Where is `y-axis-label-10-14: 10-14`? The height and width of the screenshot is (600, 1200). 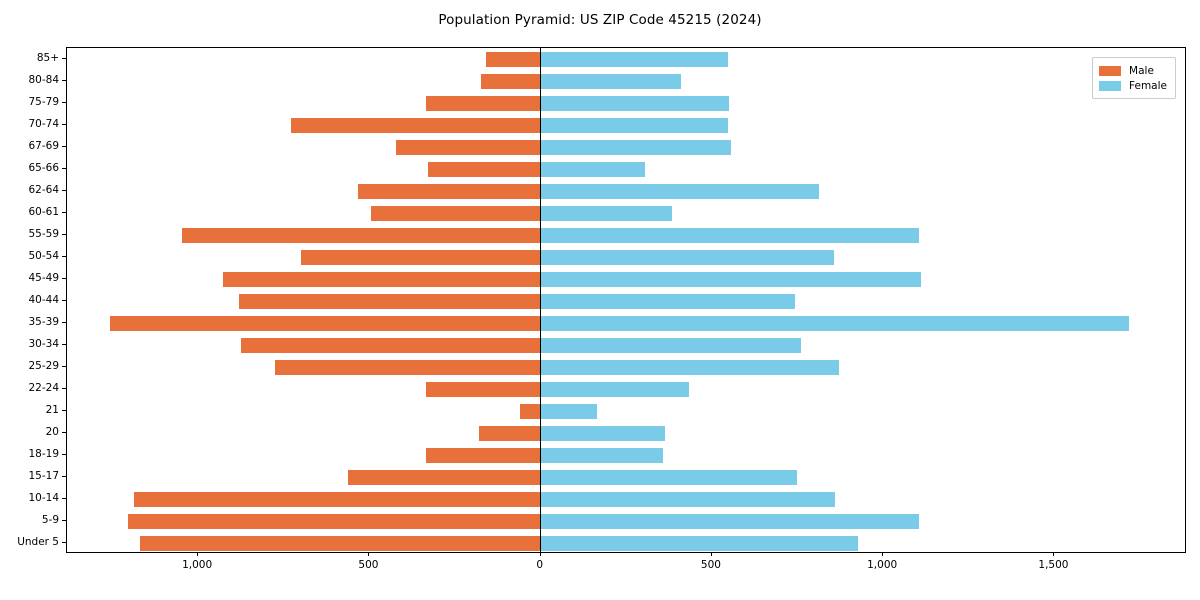
y-axis-label-10-14: 10-14 is located at coordinates (43, 498).